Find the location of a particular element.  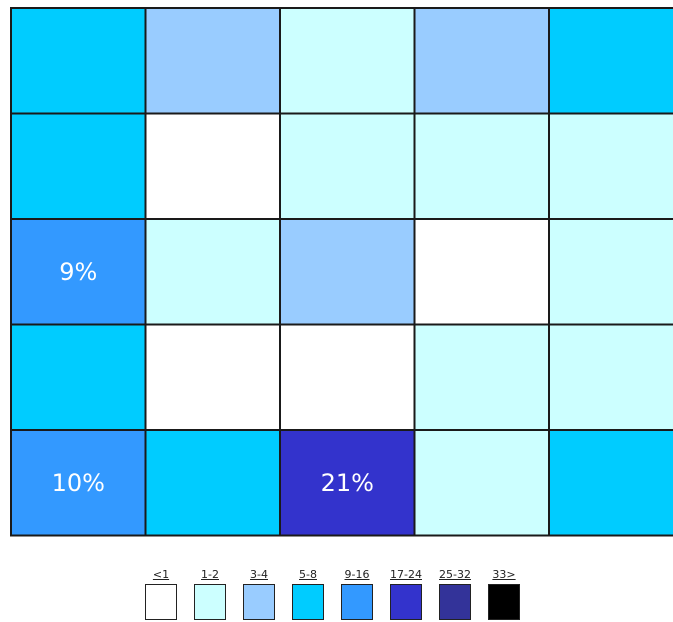

legend-item: 17-24 is located at coordinates (406, 595).